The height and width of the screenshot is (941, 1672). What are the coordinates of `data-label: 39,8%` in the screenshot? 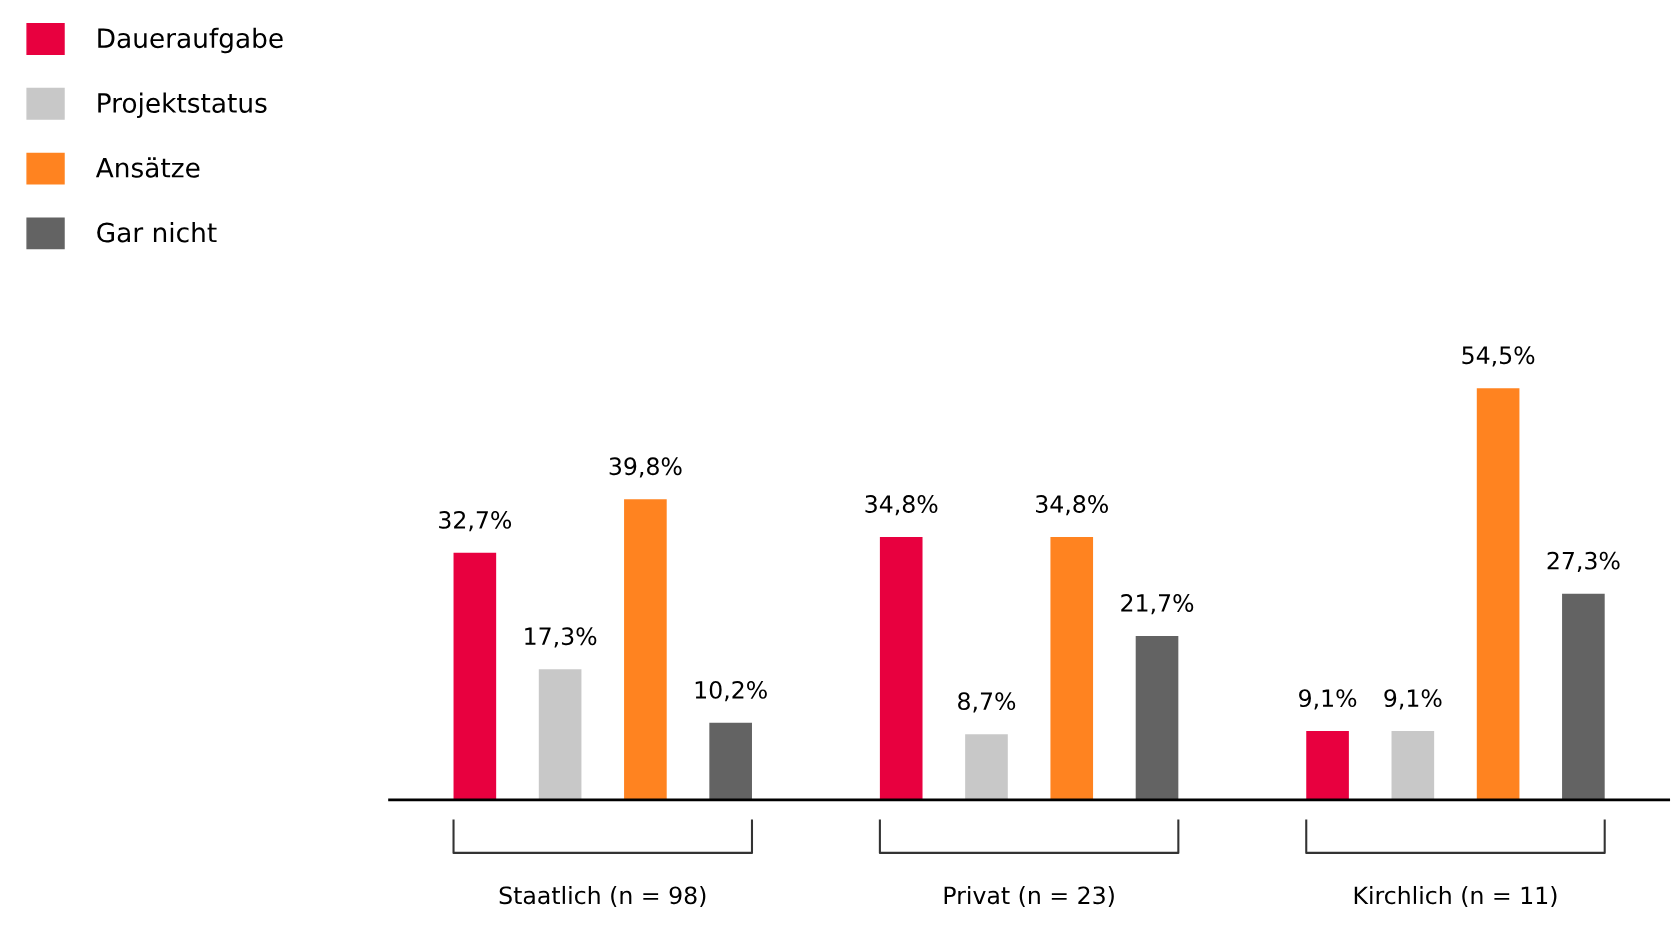 It's located at (645, 467).